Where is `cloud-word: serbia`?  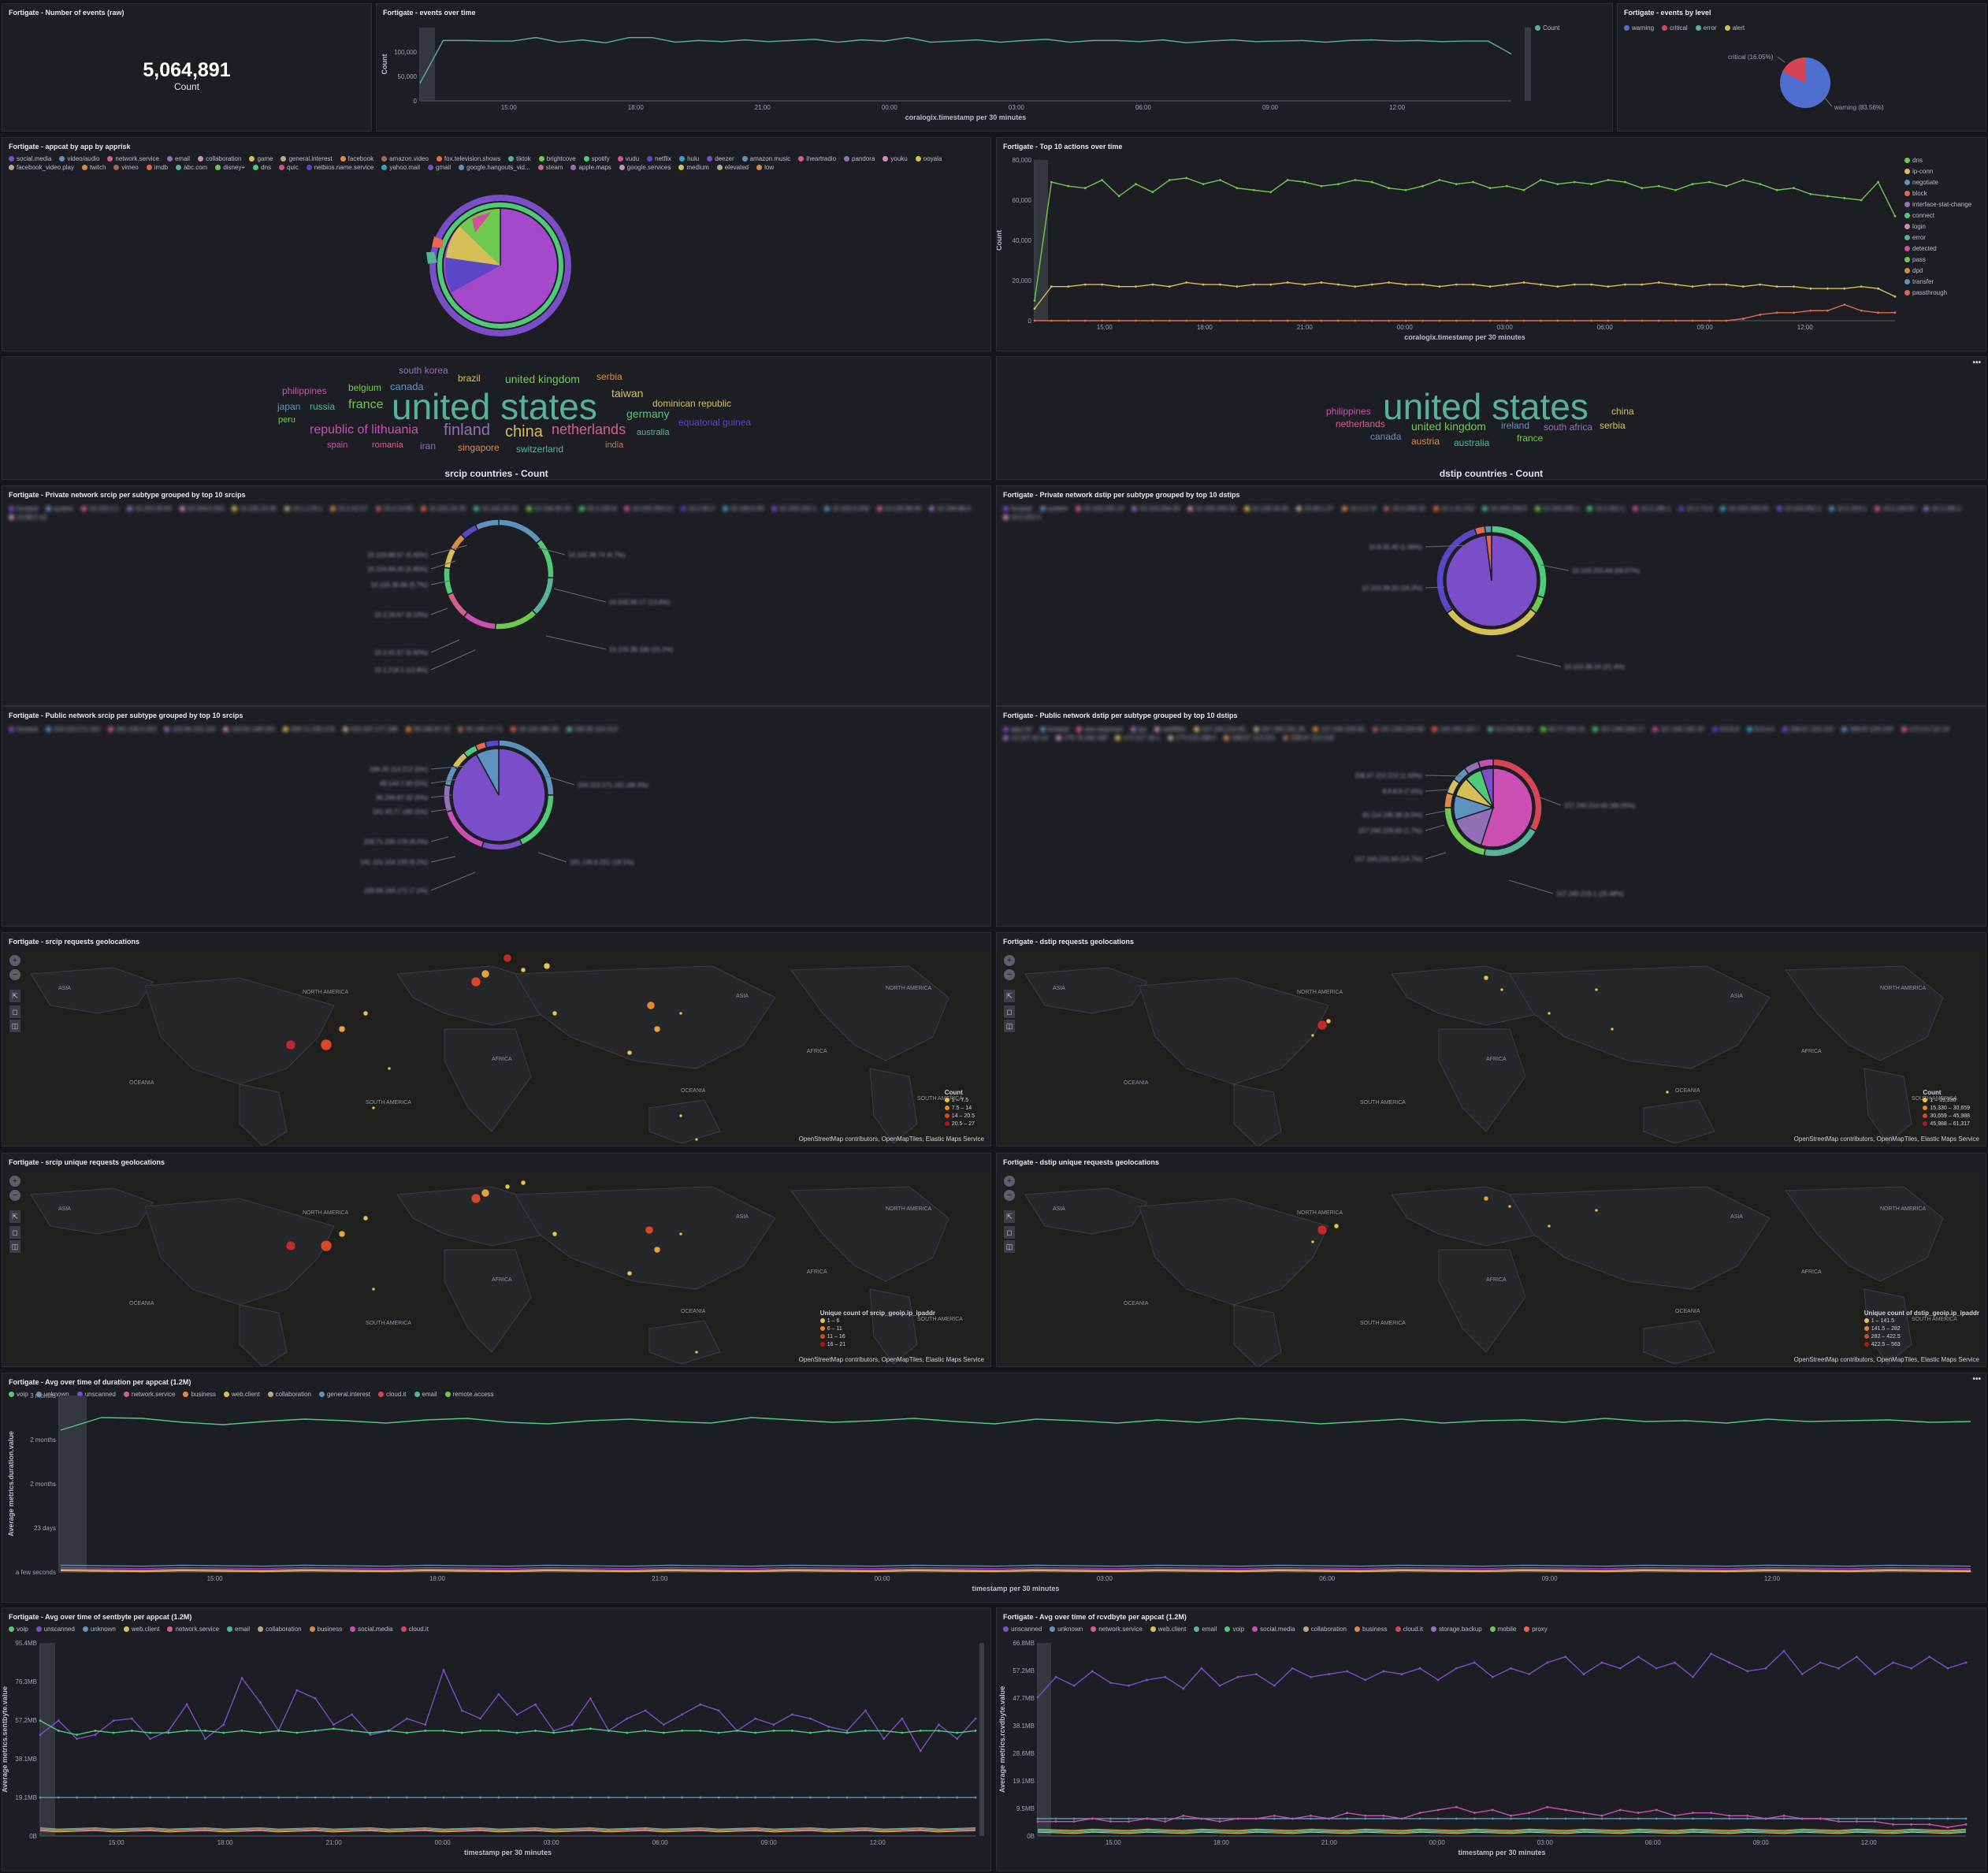 cloud-word: serbia is located at coordinates (609, 376).